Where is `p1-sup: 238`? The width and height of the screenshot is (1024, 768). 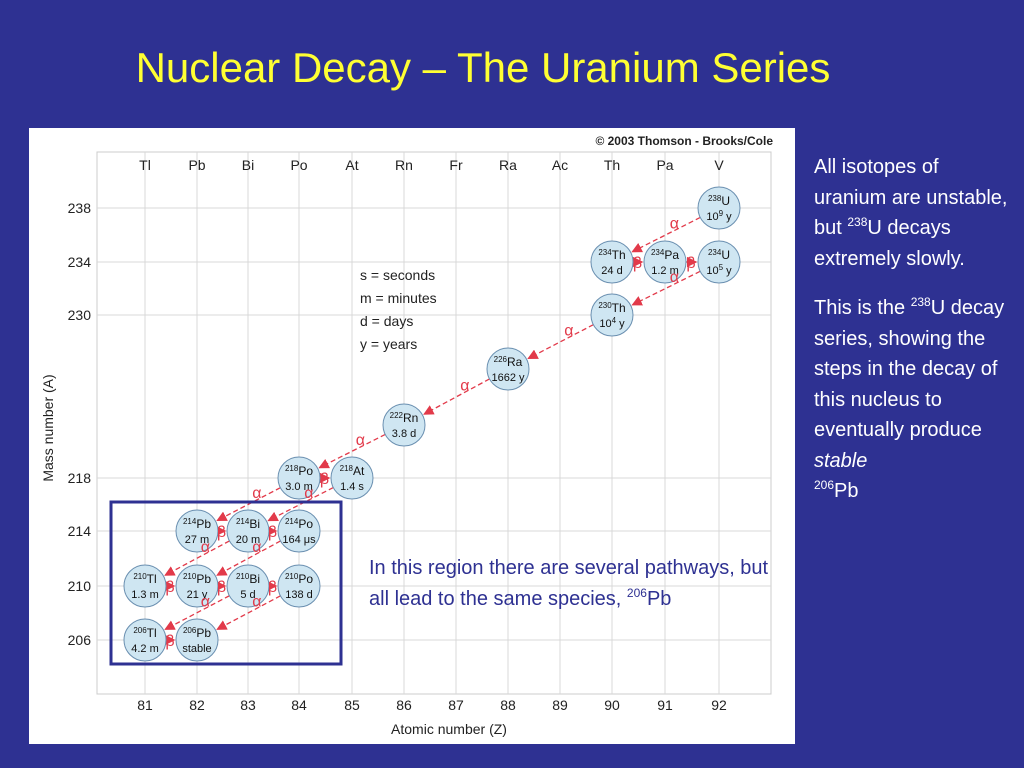
p1-sup: 238 is located at coordinates (857, 222).